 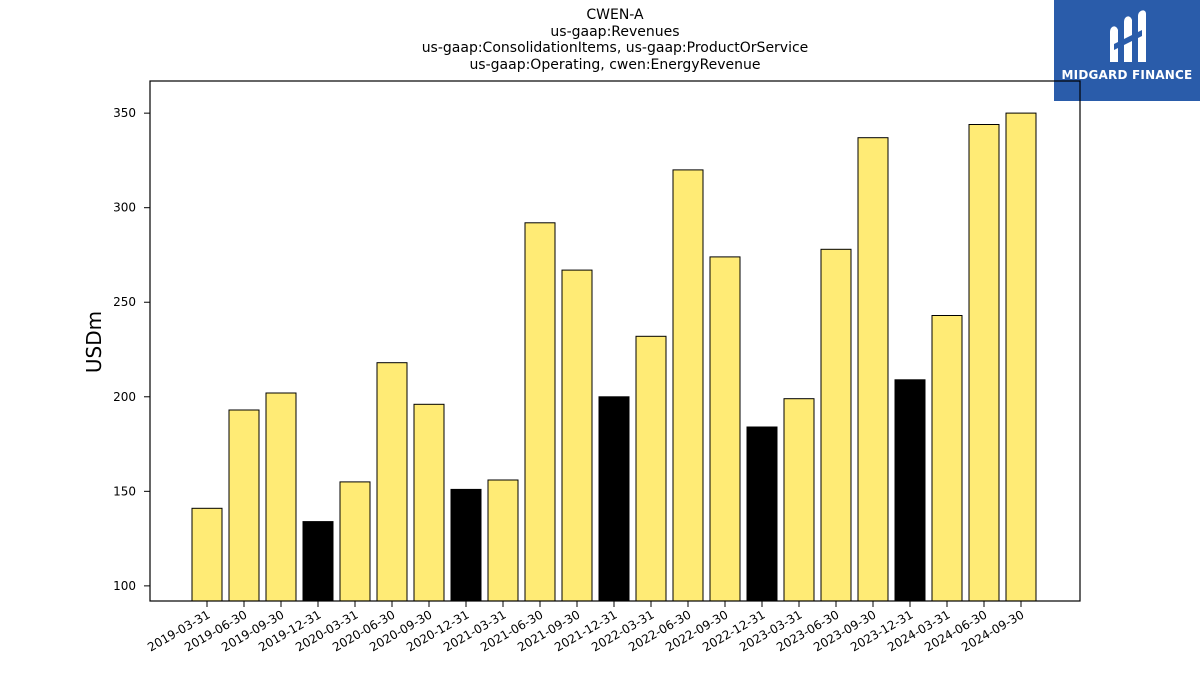 What do you see at coordinates (124, 302) in the screenshot?
I see `y-tick-label-250: 250` at bounding box center [124, 302].